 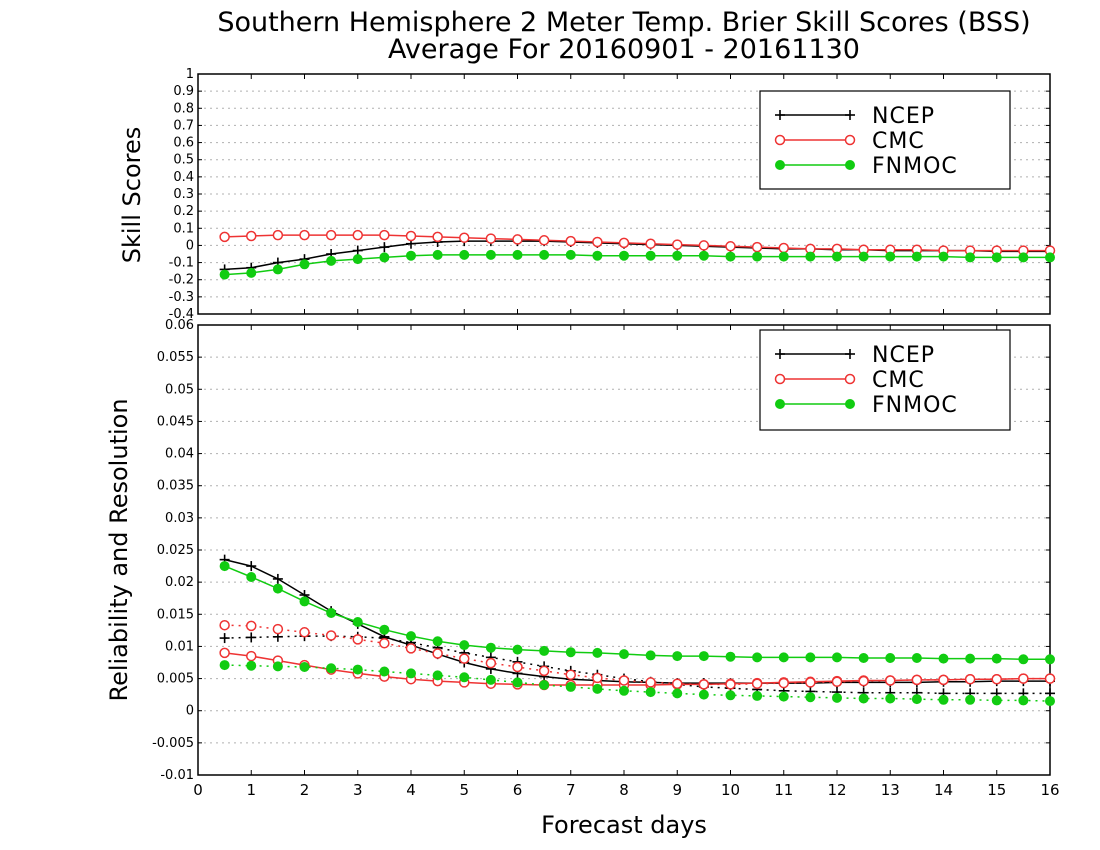 What do you see at coordinates (183, 91) in the screenshot?
I see `y-tick-label: 0.9` at bounding box center [183, 91].